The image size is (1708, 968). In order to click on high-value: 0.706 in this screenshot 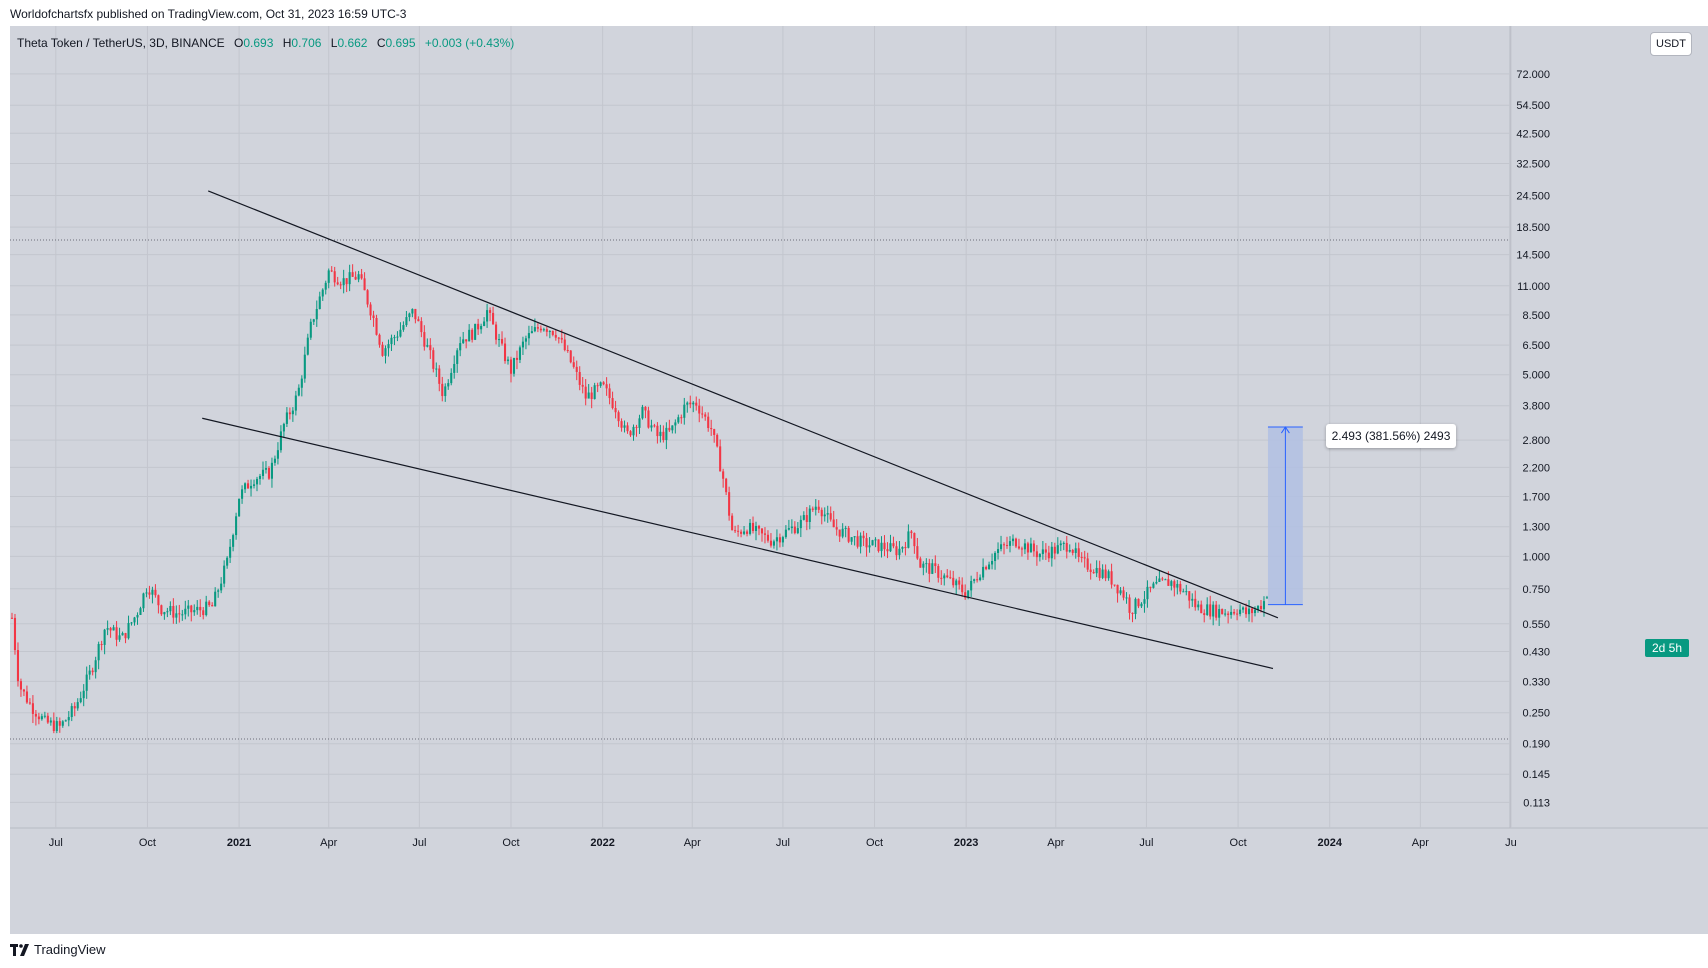, I will do `click(306, 43)`.